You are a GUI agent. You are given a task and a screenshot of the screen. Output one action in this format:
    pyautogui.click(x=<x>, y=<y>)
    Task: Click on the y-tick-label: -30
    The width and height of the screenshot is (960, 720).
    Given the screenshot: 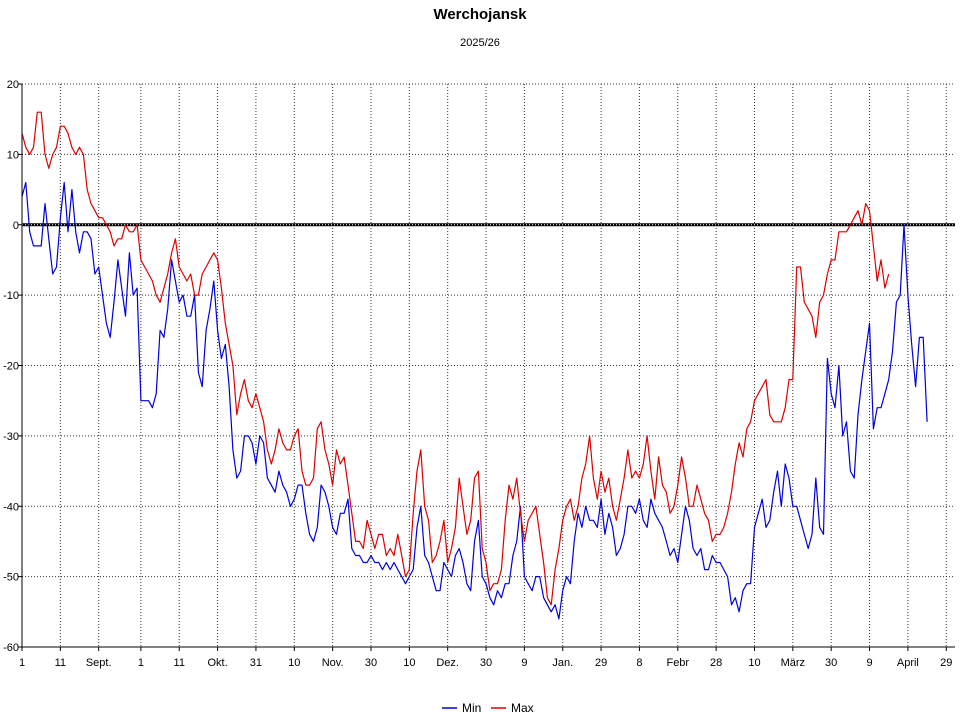 What is the action you would take?
    pyautogui.click(x=11, y=437)
    